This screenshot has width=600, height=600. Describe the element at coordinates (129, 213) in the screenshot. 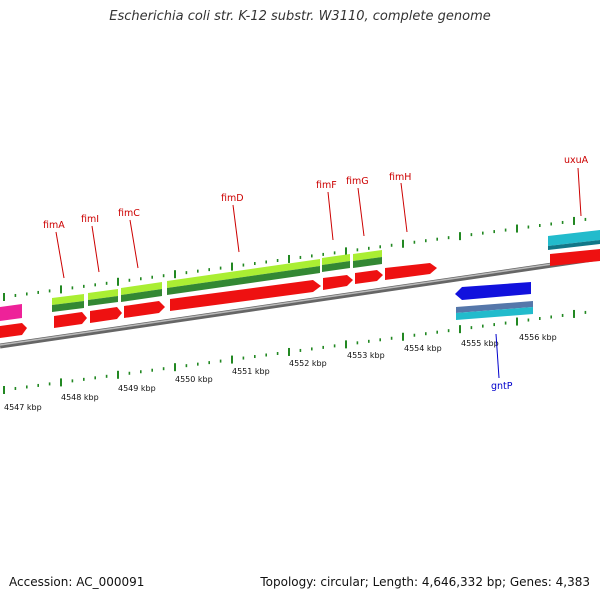

I see `gene-label-fimC: fimC` at that location.